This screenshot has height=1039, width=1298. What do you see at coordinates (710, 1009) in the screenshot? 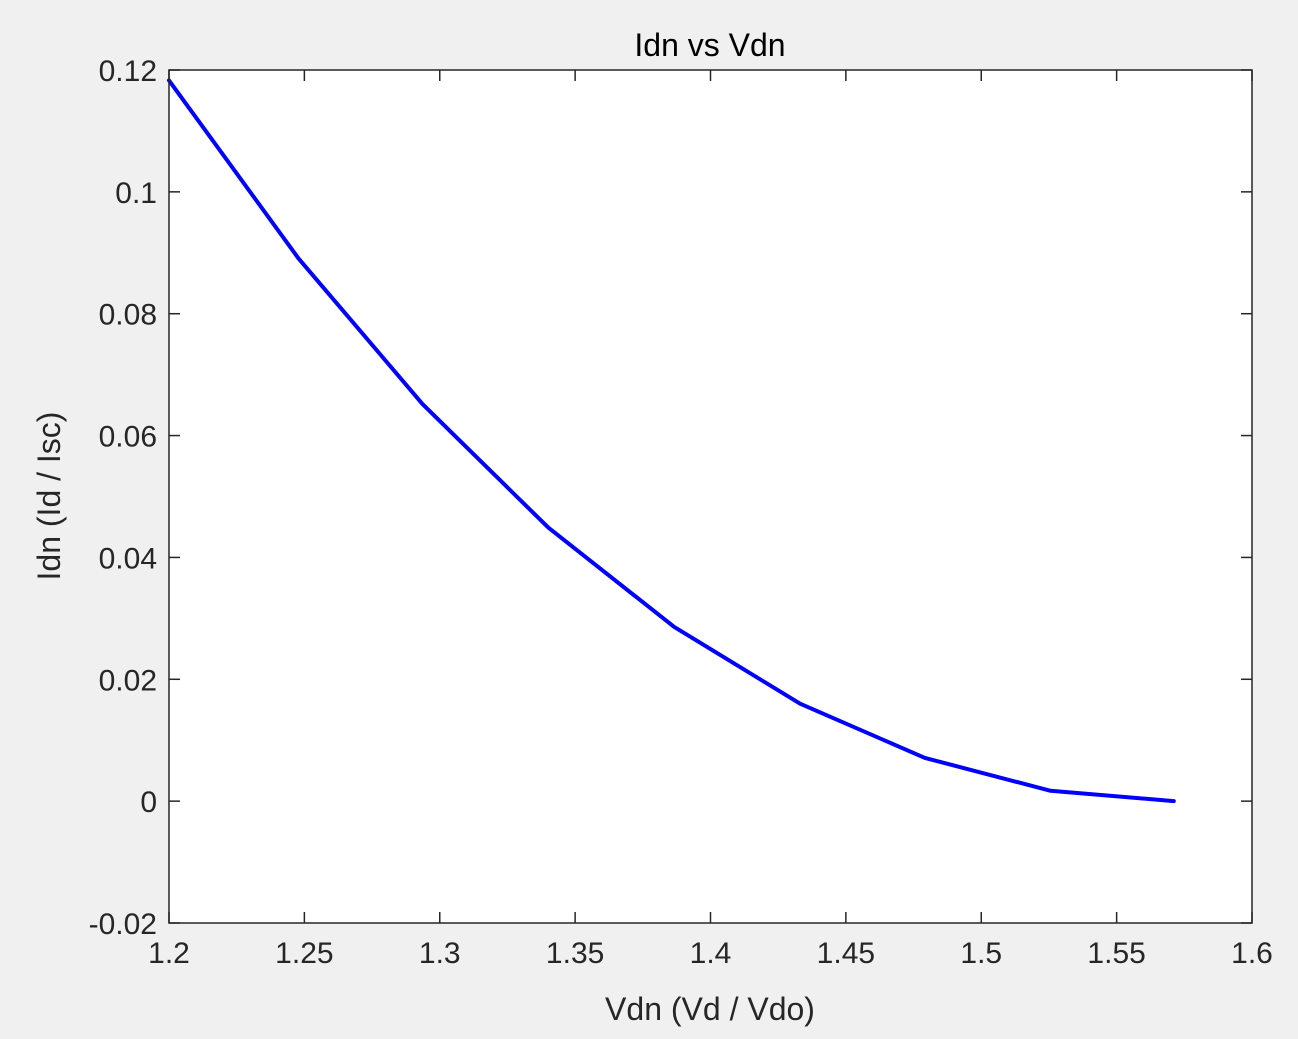
I see `x-axis-label: Vdn (Vd / Vdo)` at bounding box center [710, 1009].